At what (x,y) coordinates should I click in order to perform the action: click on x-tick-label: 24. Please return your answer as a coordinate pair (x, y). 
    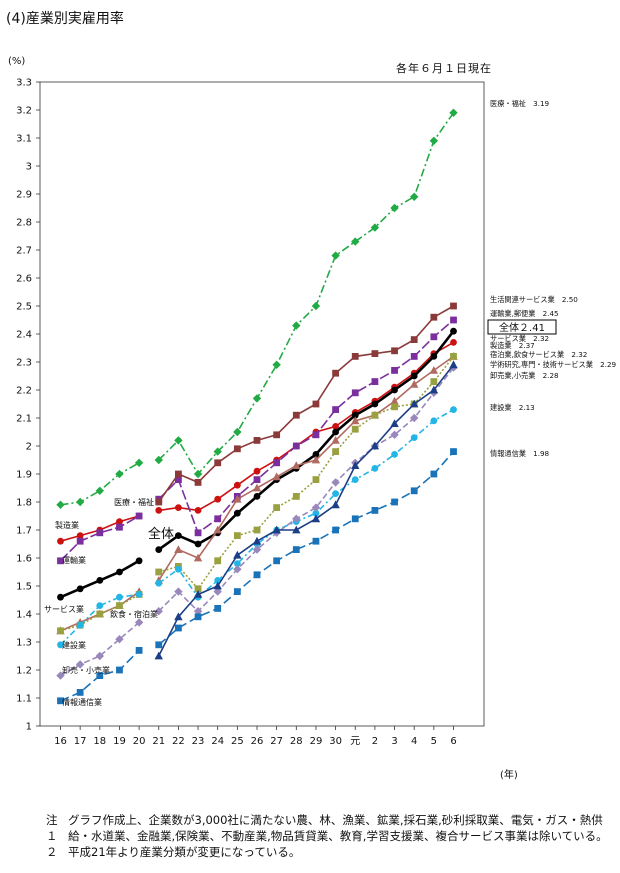
    Looking at the image, I should click on (217, 741).